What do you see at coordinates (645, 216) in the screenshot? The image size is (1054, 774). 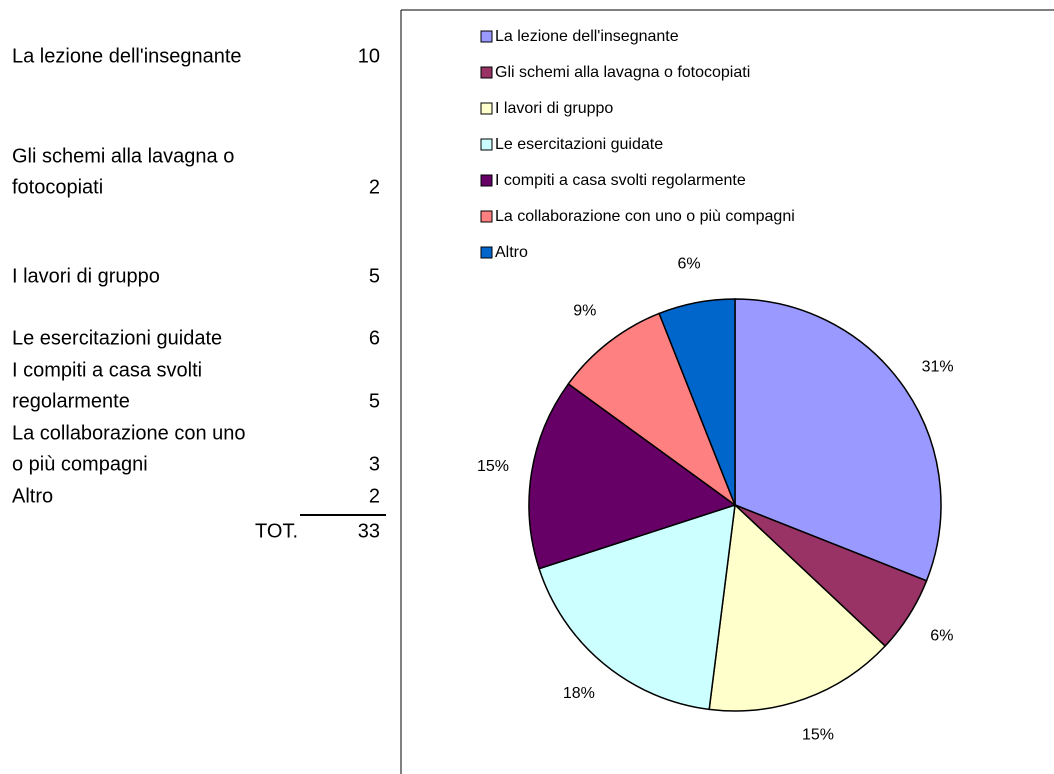 I see `legend-label: La collaborazione con uno o più compagni` at bounding box center [645, 216].